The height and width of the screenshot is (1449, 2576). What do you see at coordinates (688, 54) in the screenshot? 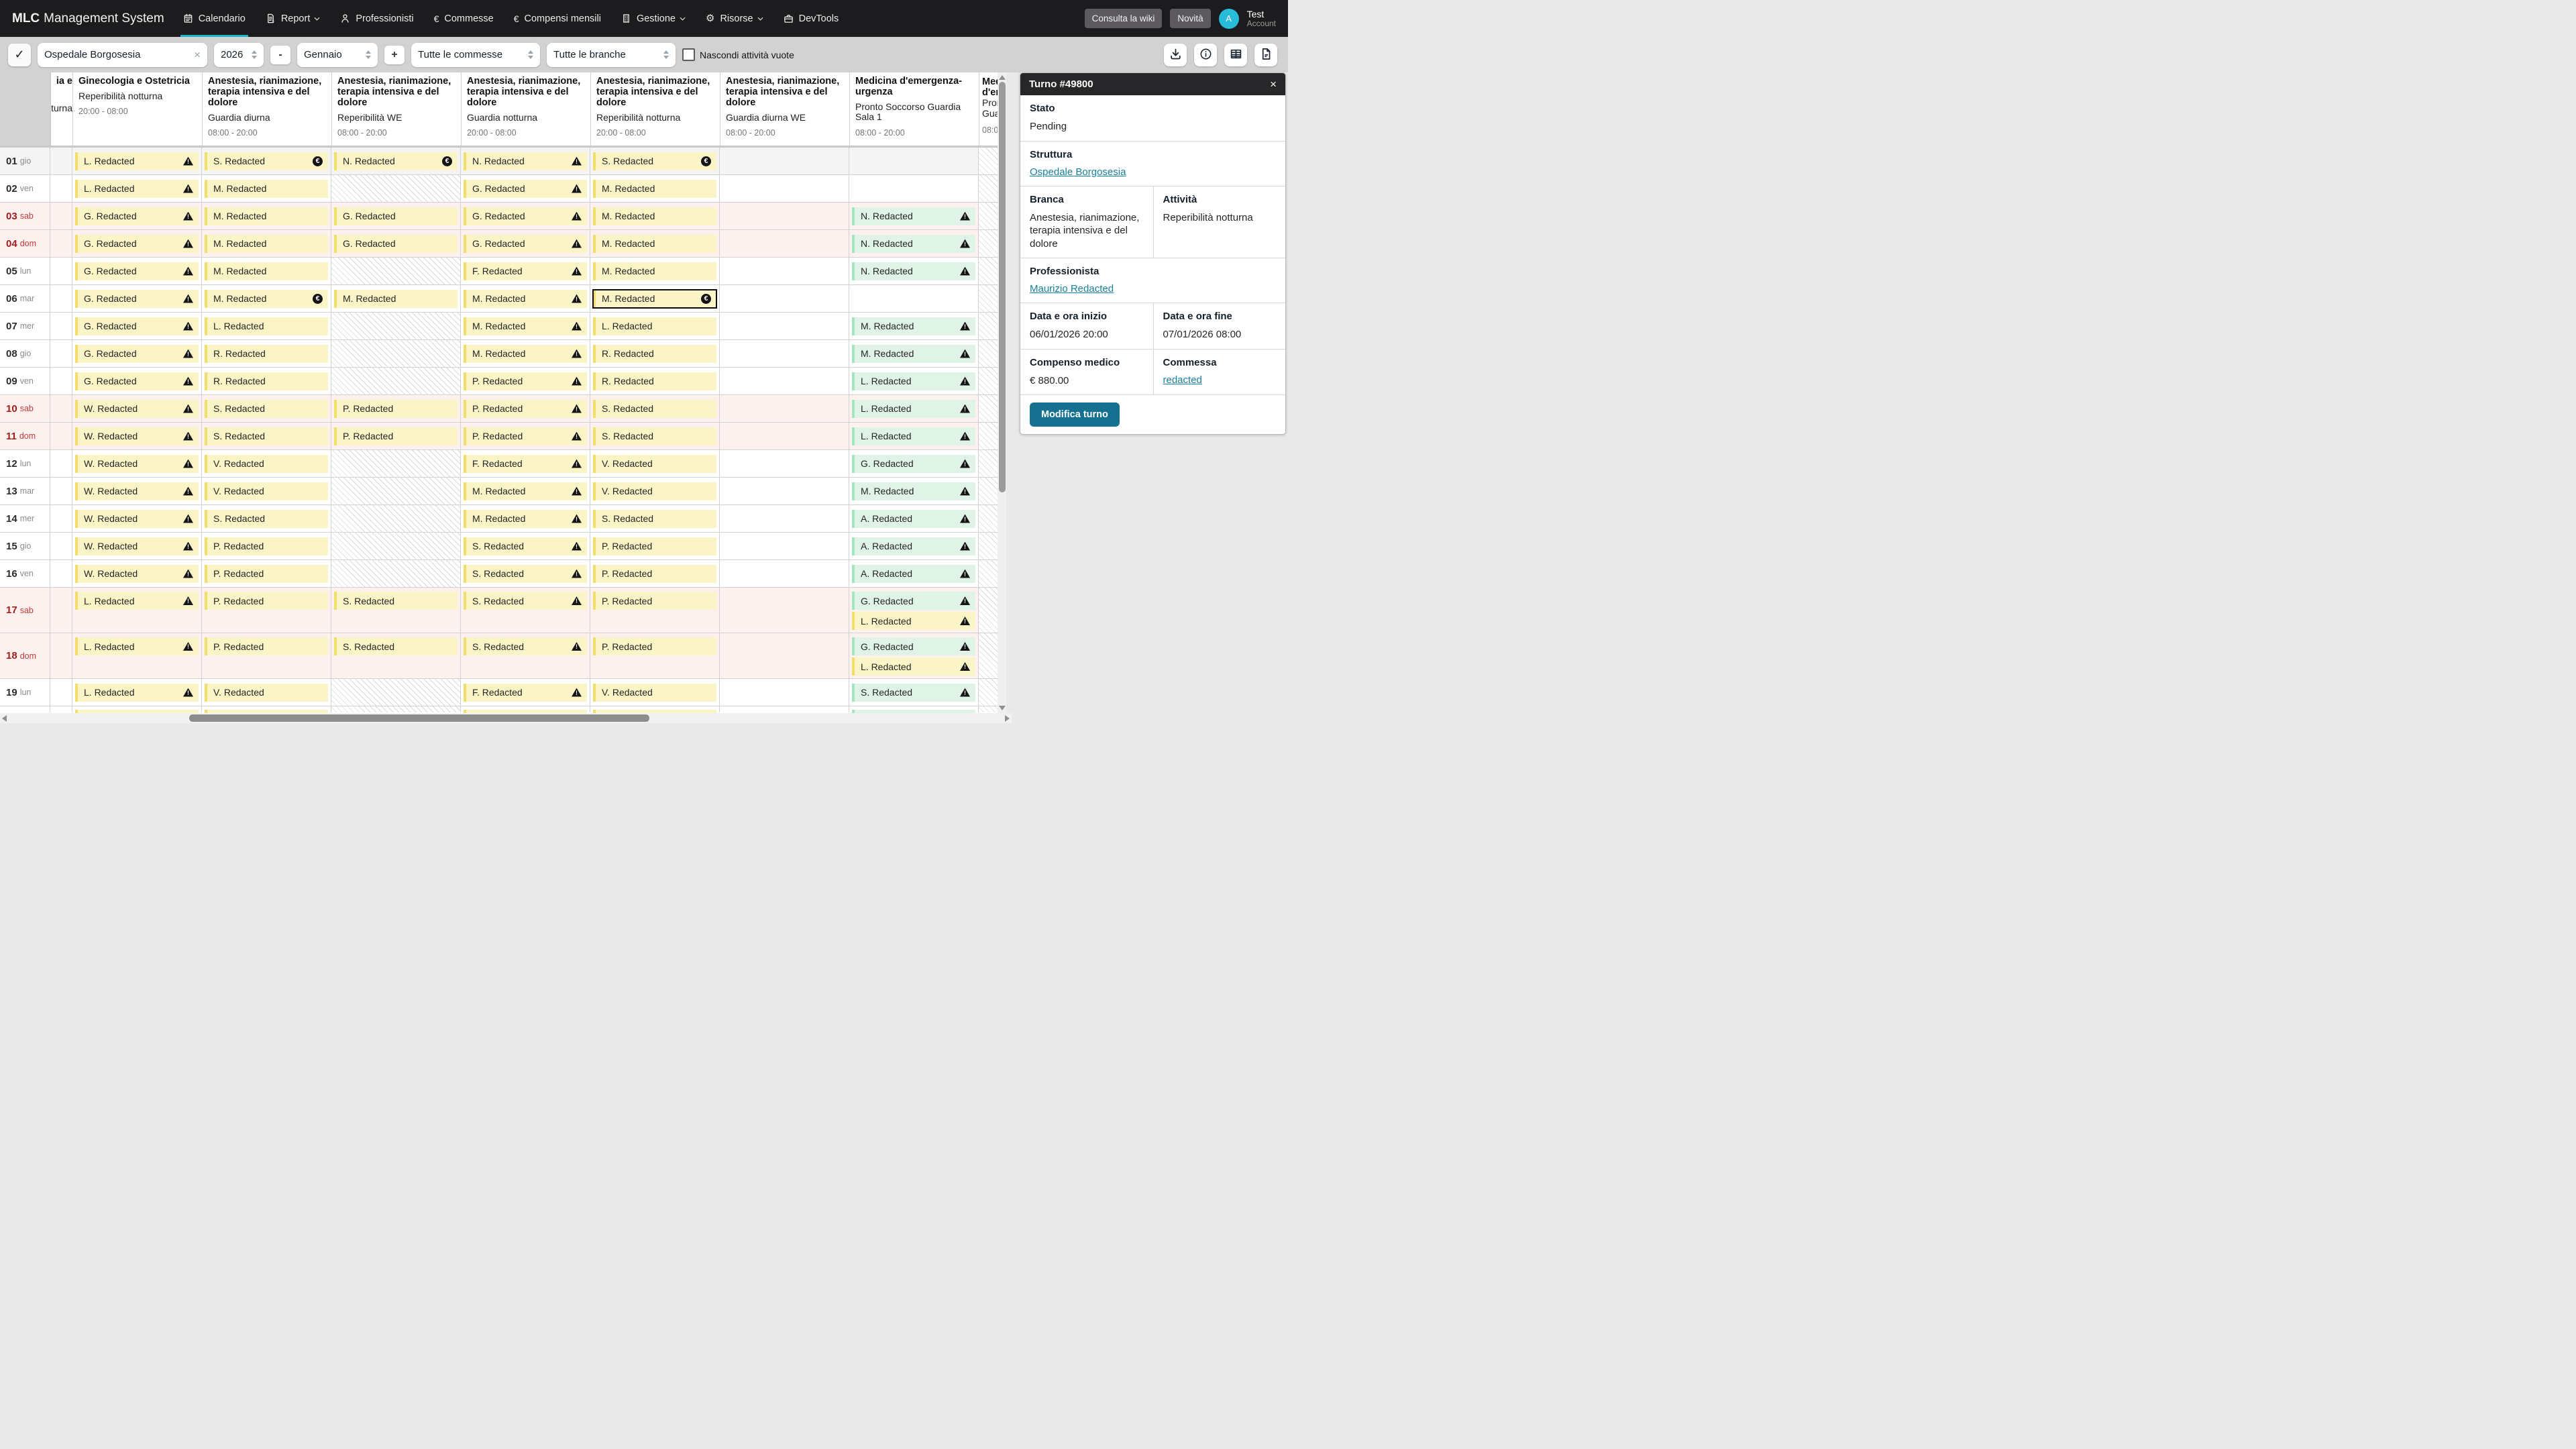
I see `hide-empty-checkbox` at bounding box center [688, 54].